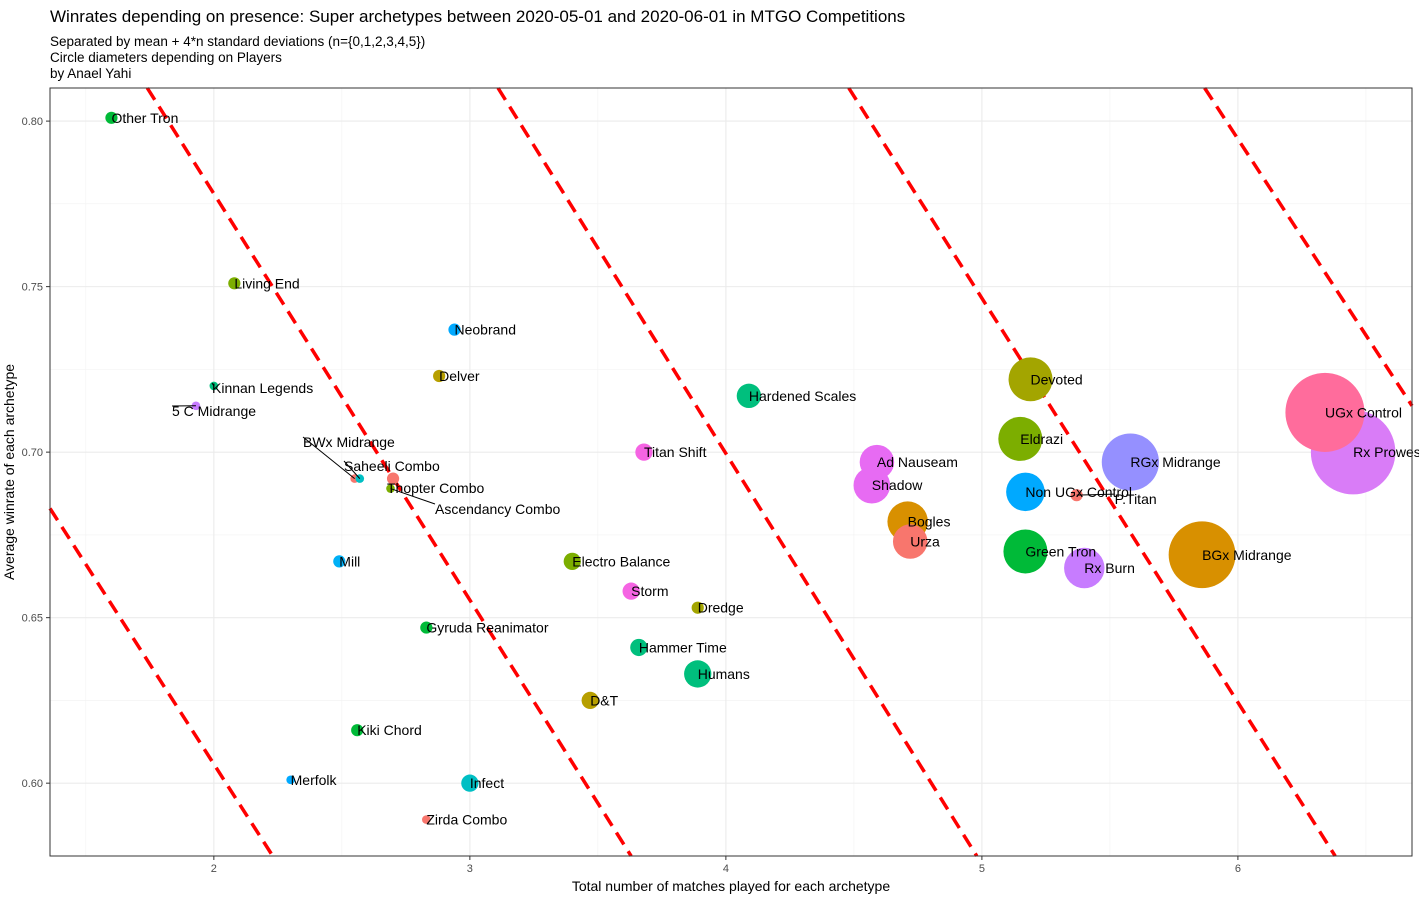 Image resolution: width=1419 pixels, height=898 pixels. I want to click on point-label: Living End, so click(266, 283).